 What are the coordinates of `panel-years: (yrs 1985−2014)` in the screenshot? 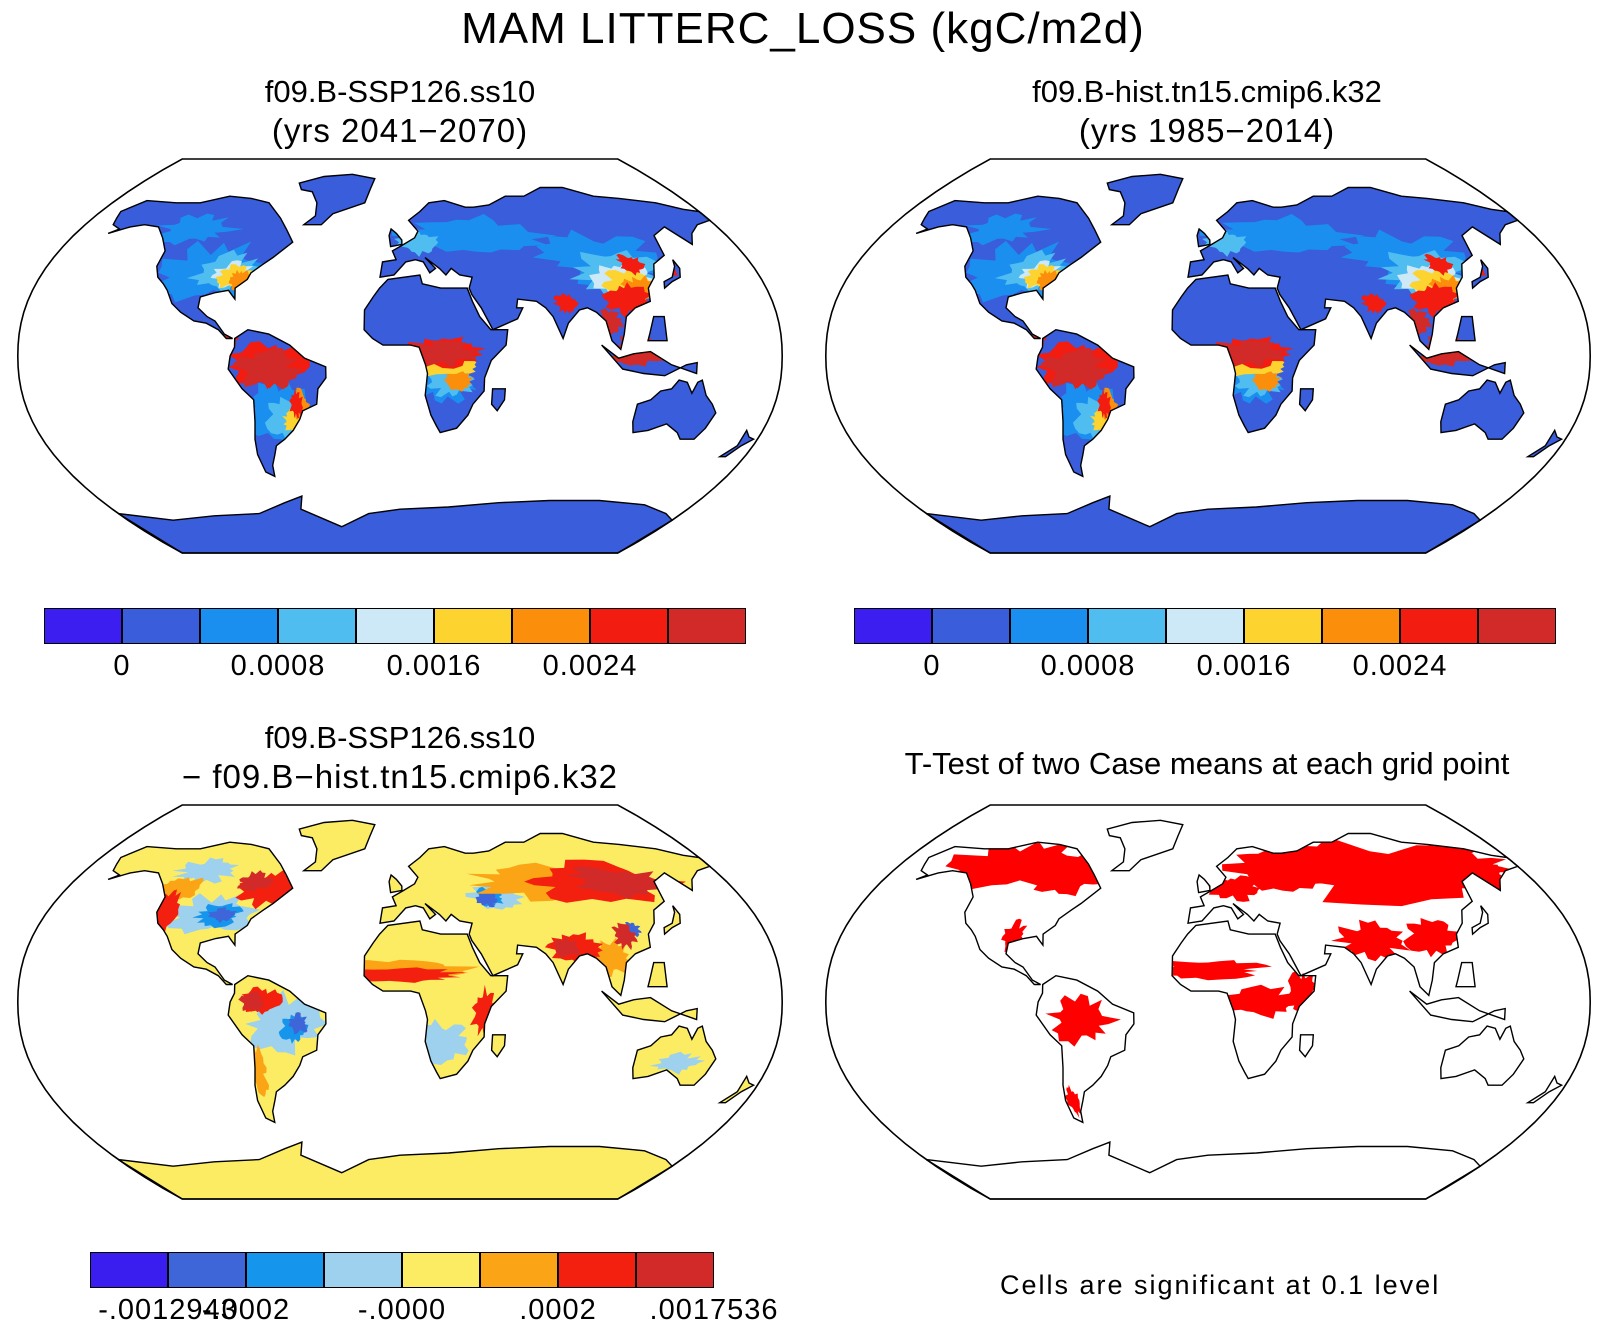 It's located at (1207, 130).